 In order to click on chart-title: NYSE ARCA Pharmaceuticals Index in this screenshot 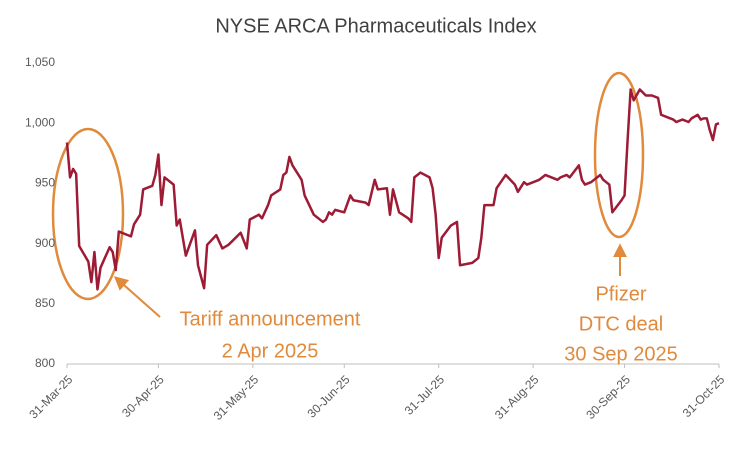, I will do `click(375, 26)`.